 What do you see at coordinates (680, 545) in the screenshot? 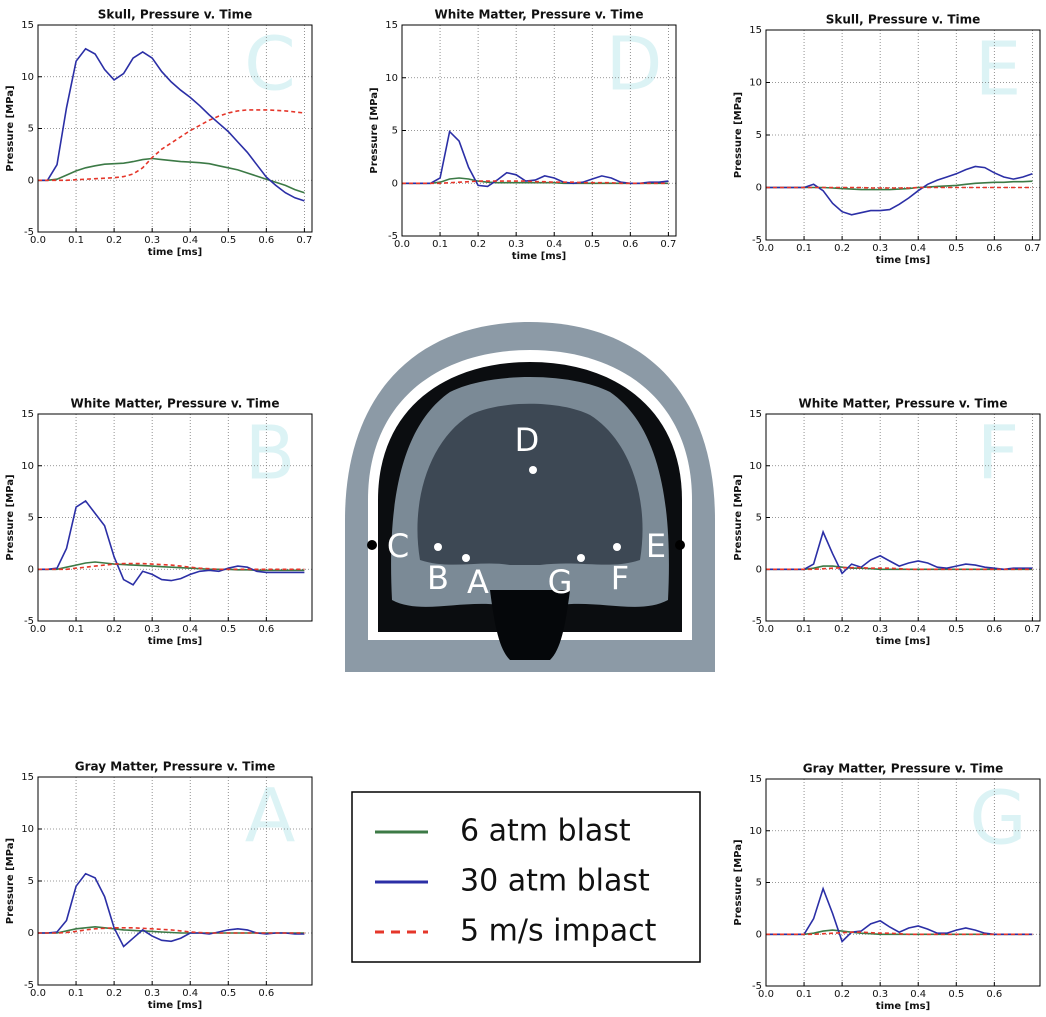
I see `point-e` at bounding box center [680, 545].